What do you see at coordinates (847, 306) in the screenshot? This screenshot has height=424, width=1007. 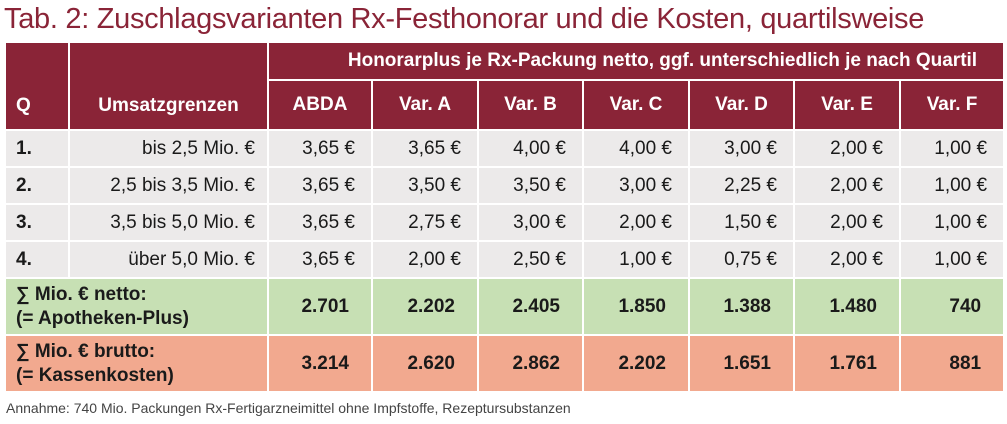 I see `netto-value: 1.480` at bounding box center [847, 306].